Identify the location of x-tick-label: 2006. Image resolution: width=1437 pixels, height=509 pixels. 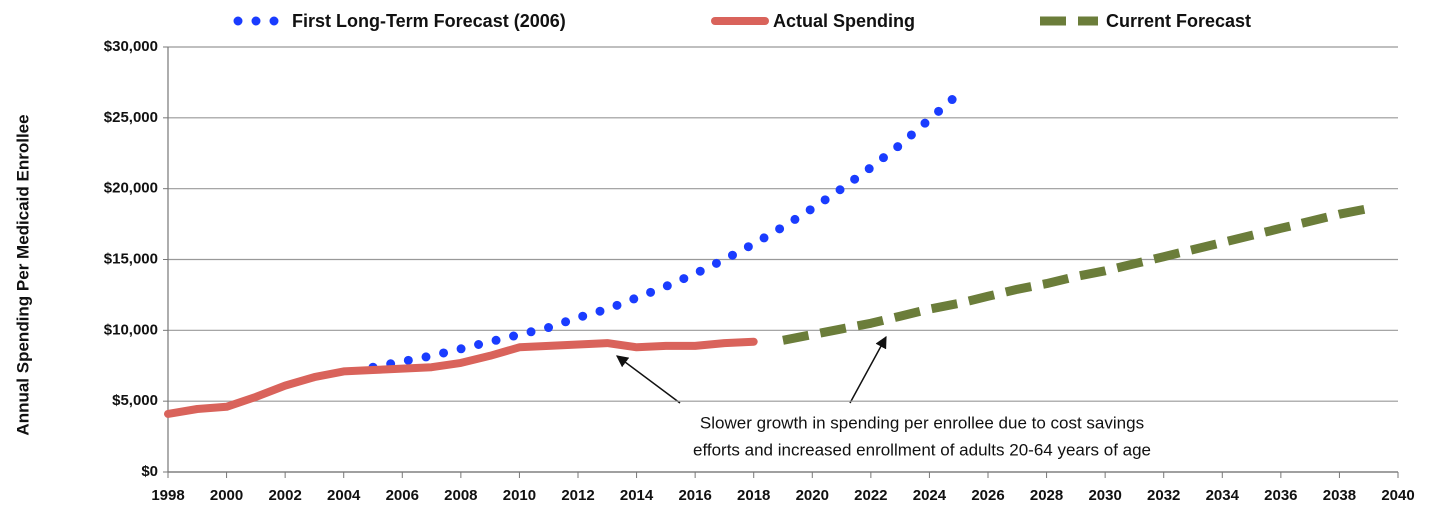
(402, 495).